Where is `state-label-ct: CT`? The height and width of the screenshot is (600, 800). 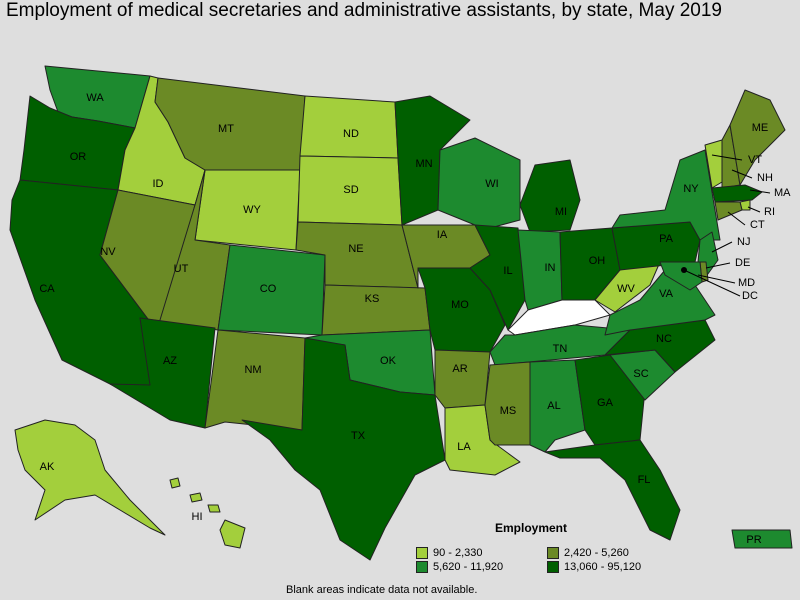 state-label-ct: CT is located at coordinates (757, 225).